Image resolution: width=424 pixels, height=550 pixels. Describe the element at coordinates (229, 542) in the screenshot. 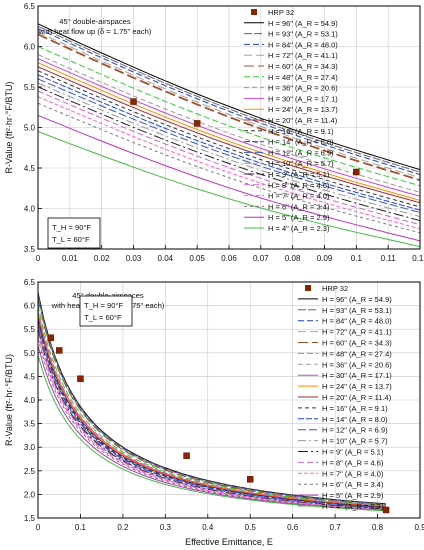

I see `x-axis-label: Effective Emittance, E` at that location.